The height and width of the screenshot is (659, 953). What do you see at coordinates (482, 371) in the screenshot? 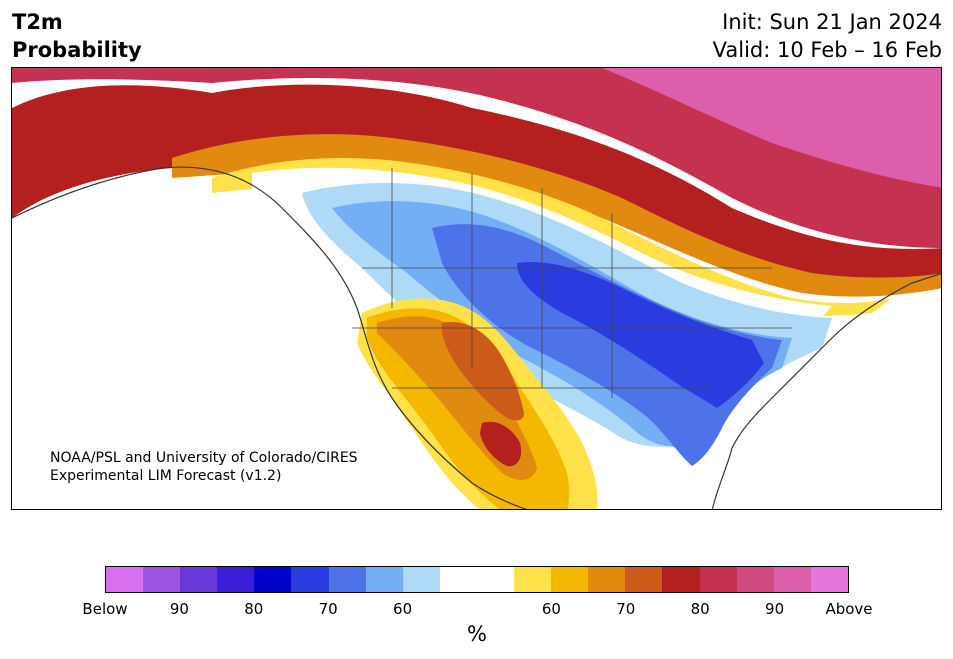
I see `sw-warm-rust` at bounding box center [482, 371].